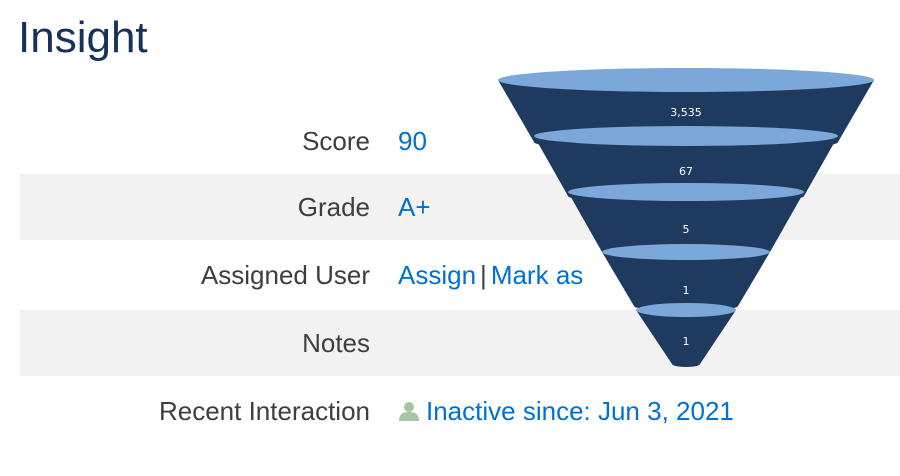 The width and height of the screenshot is (900, 476). What do you see at coordinates (686, 229) in the screenshot?
I see `funnel-value-label: 5` at bounding box center [686, 229].